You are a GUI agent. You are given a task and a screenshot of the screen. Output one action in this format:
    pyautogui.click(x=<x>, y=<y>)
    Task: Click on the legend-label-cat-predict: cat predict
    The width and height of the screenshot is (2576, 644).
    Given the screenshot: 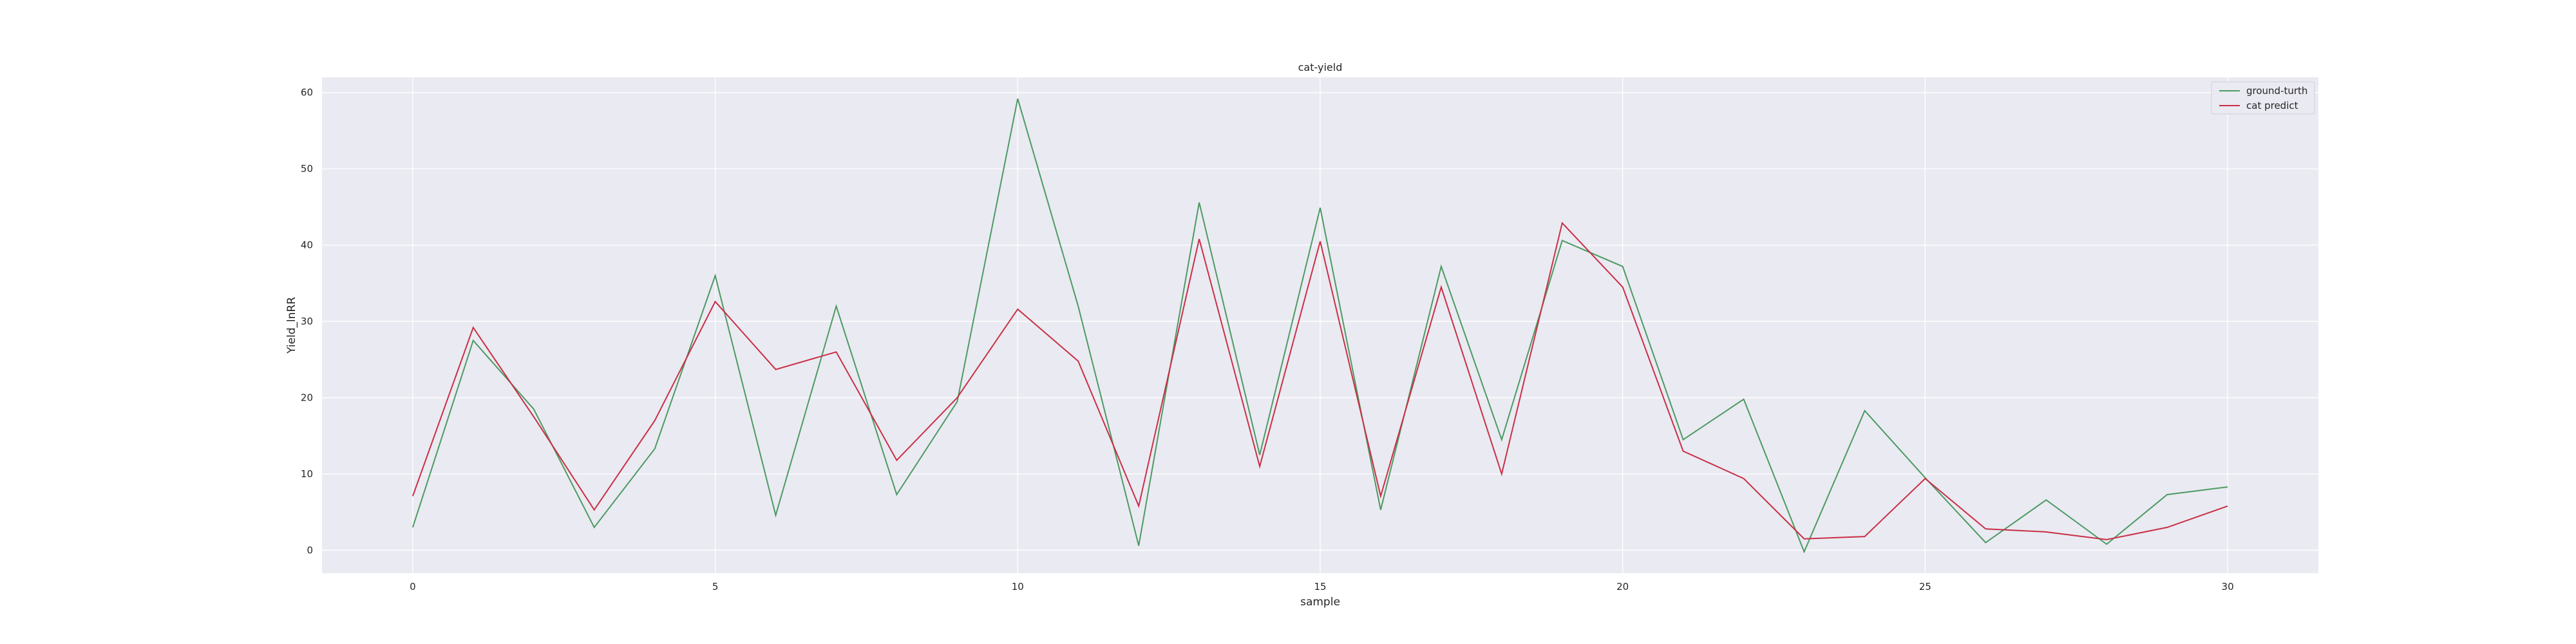 What is the action you would take?
    pyautogui.click(x=2272, y=105)
    